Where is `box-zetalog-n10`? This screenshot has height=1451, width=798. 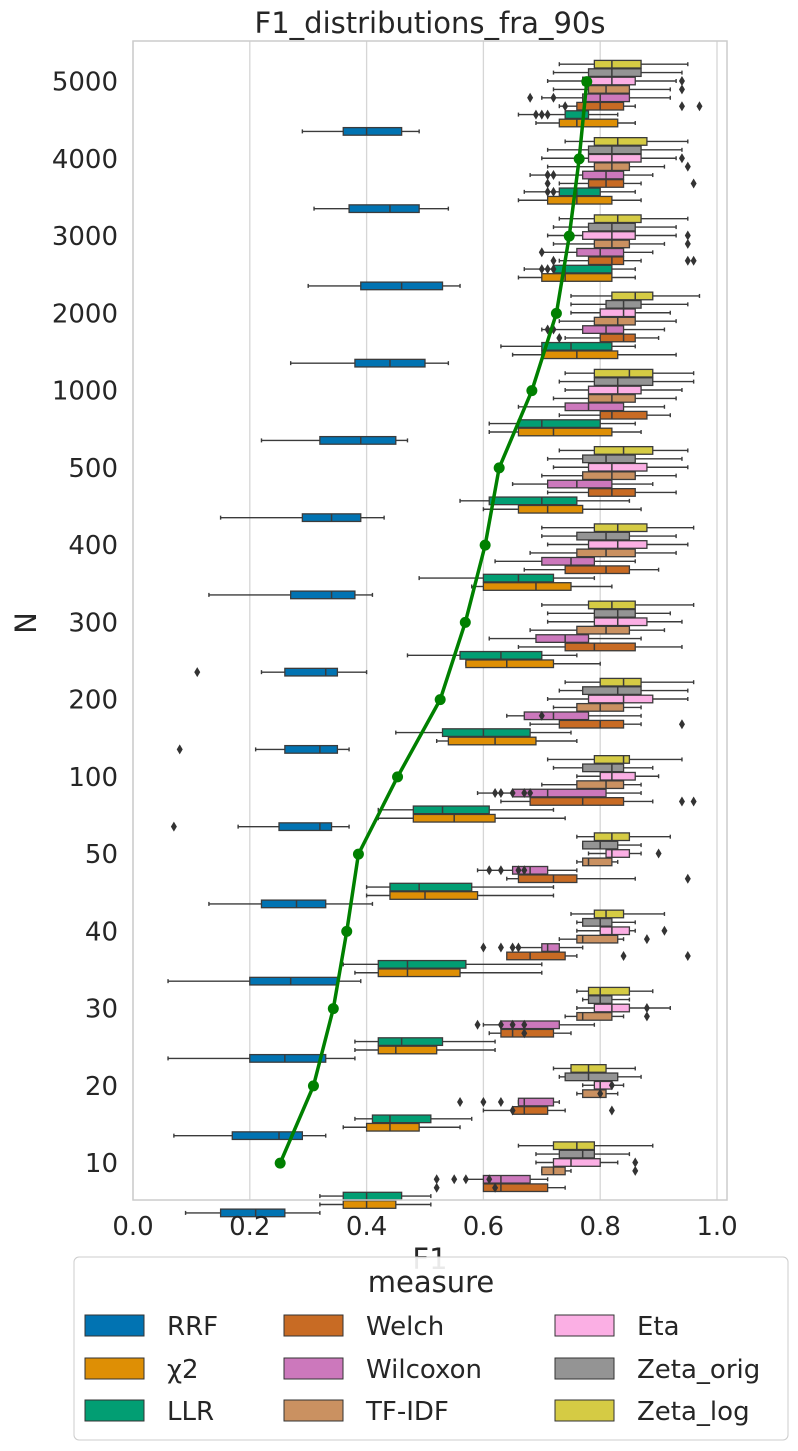 box-zetalog-n10 is located at coordinates (585, 1146).